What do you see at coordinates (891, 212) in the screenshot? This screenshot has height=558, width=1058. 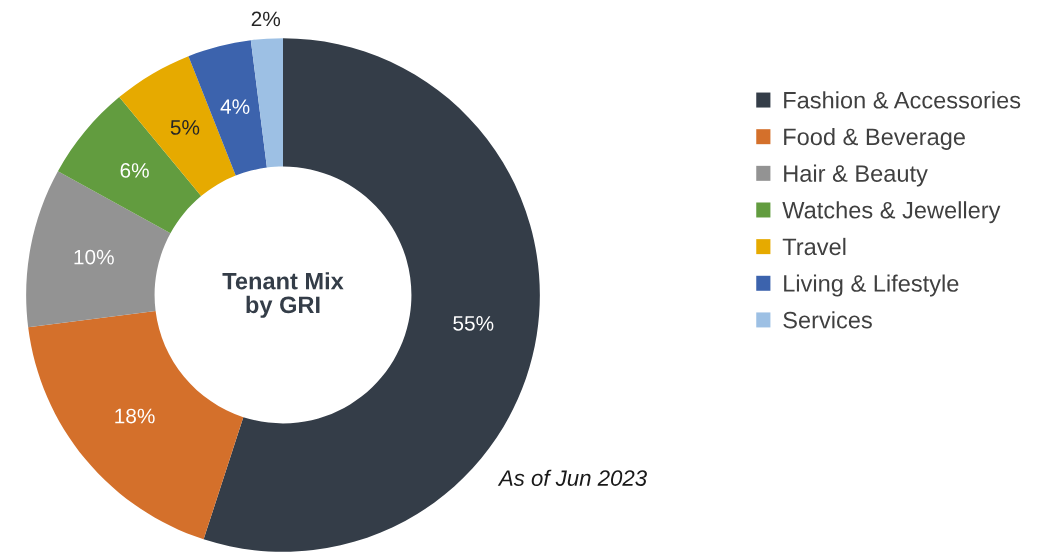 I see `legend-label: Watches & Jewellery` at bounding box center [891, 212].